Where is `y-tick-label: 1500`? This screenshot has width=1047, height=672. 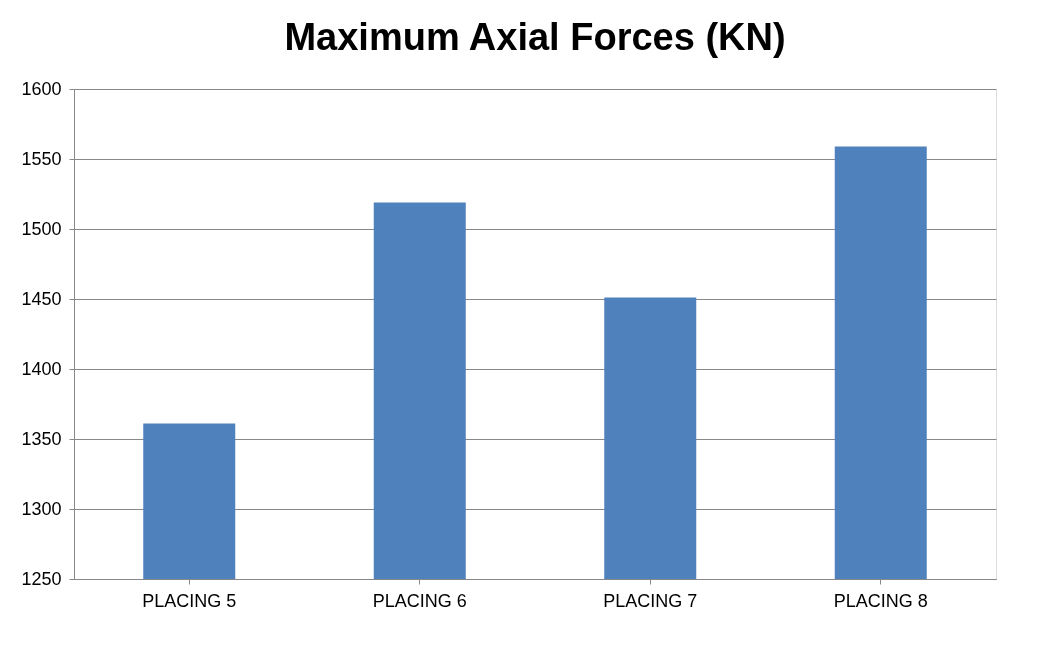 y-tick-label: 1500 is located at coordinates (41, 228).